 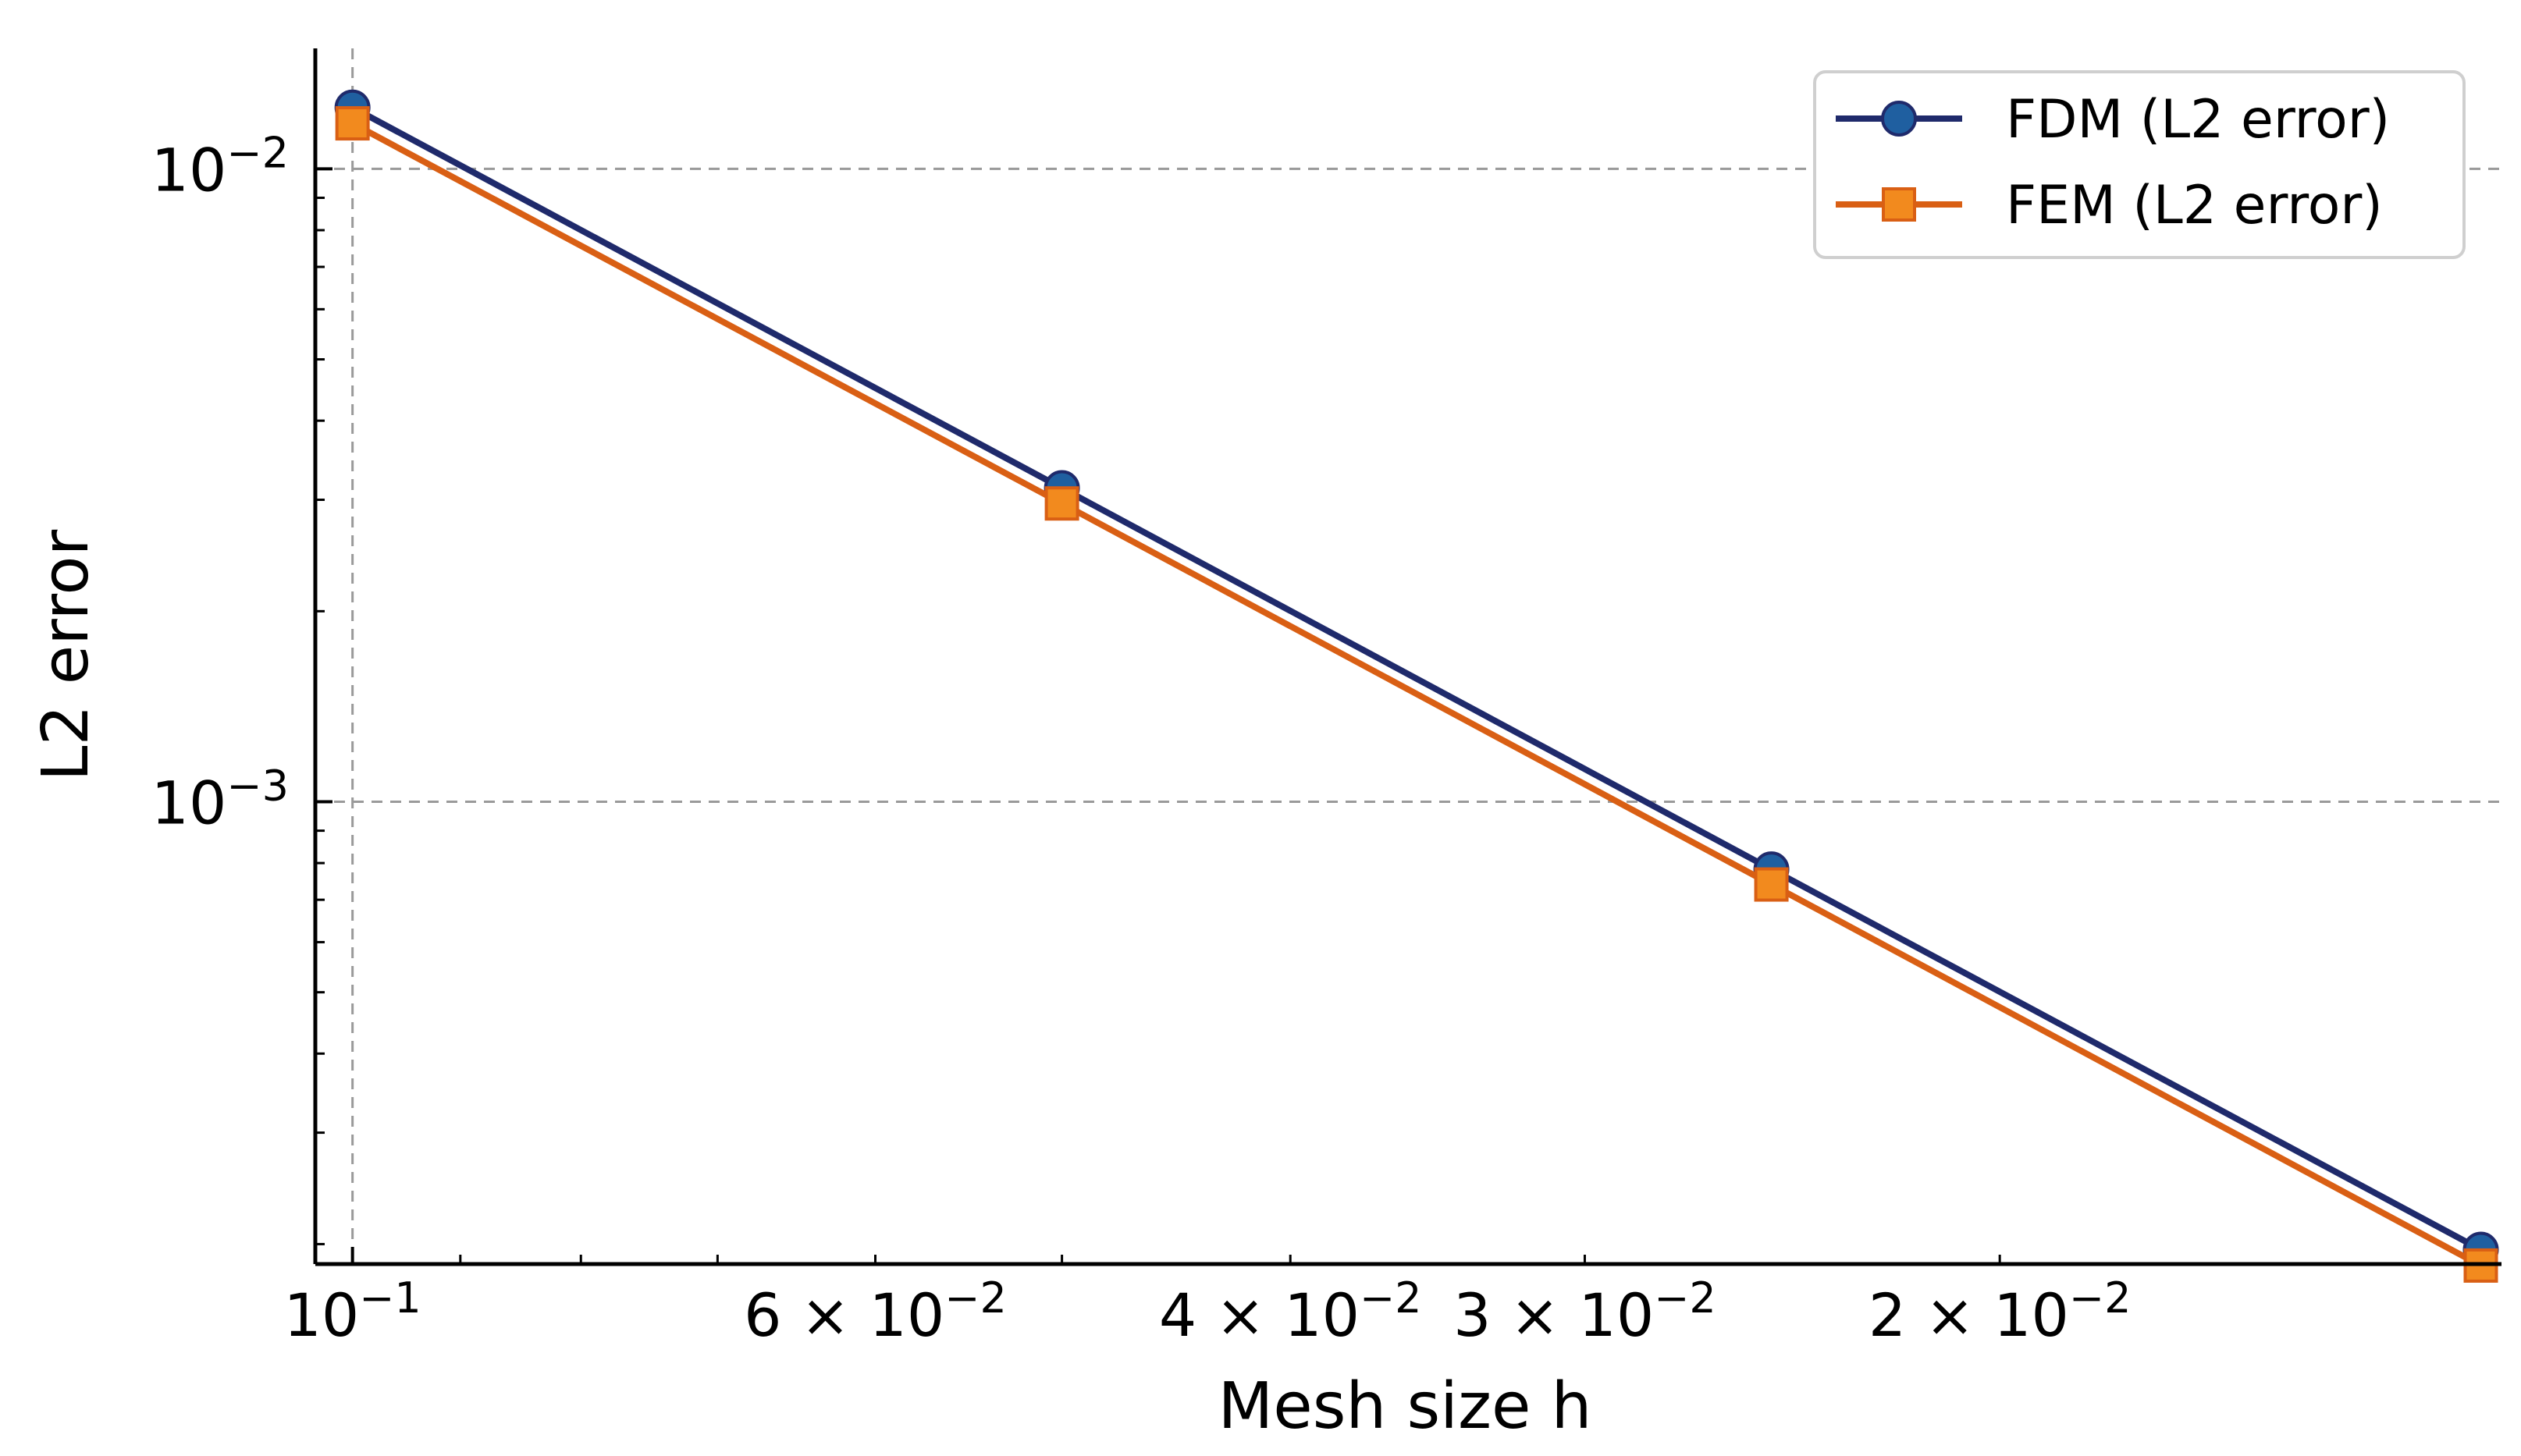 What do you see at coordinates (220, 799) in the screenshot?
I see `y-tick-label: 10⁻³` at bounding box center [220, 799].